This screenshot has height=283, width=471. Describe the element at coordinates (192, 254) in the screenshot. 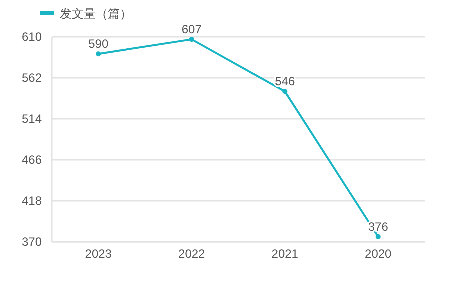

I see `x-tick-label: 2022` at that location.